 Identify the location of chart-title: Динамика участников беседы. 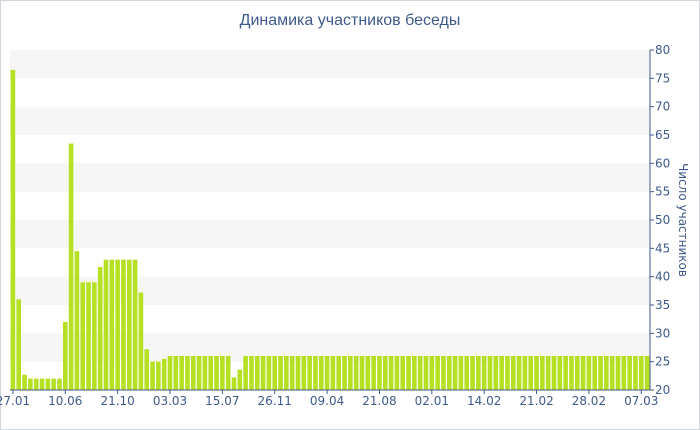
(350, 20).